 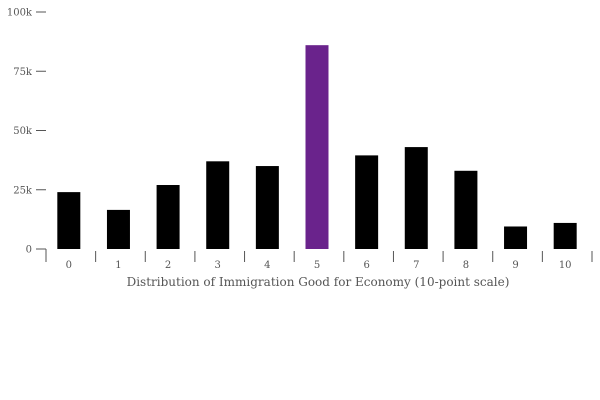 What do you see at coordinates (218, 265) in the screenshot?
I see `x-tick-label: 3` at bounding box center [218, 265].